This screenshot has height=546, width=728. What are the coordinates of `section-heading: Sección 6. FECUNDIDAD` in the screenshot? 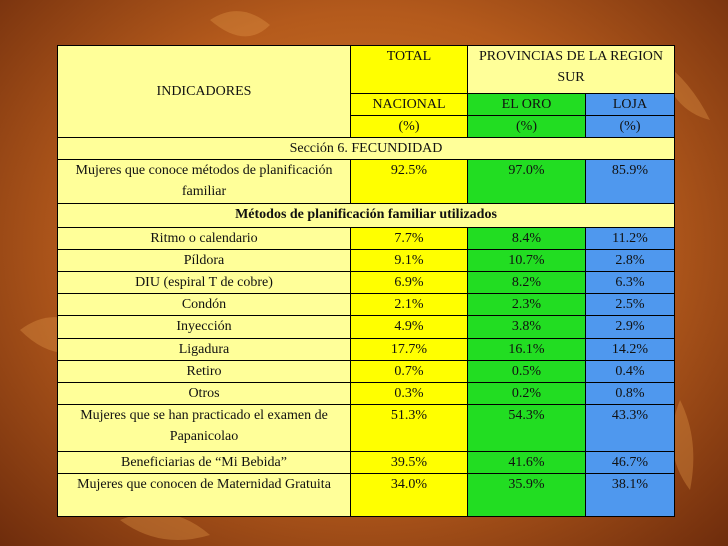 It's located at (366, 148).